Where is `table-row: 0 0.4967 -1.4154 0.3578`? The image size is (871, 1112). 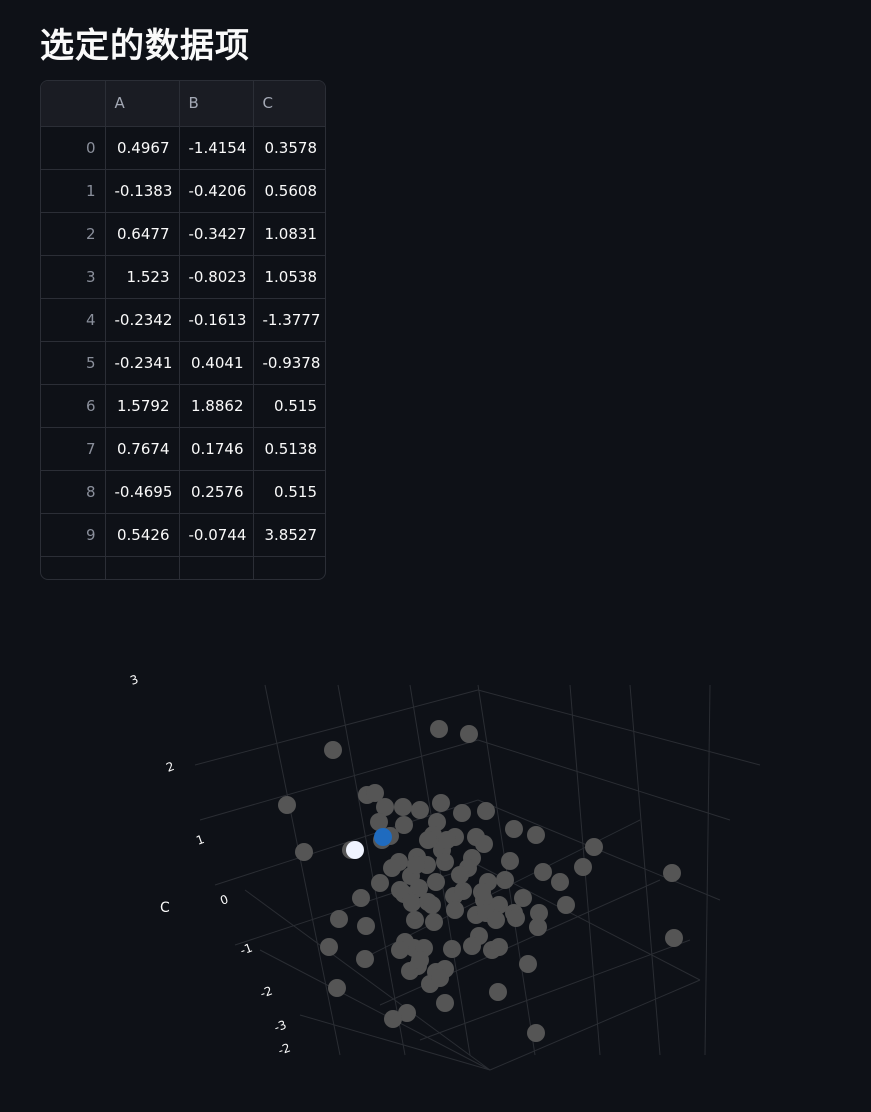
table-row: 0 0.4967 -1.4154 0.3578 is located at coordinates (183, 148).